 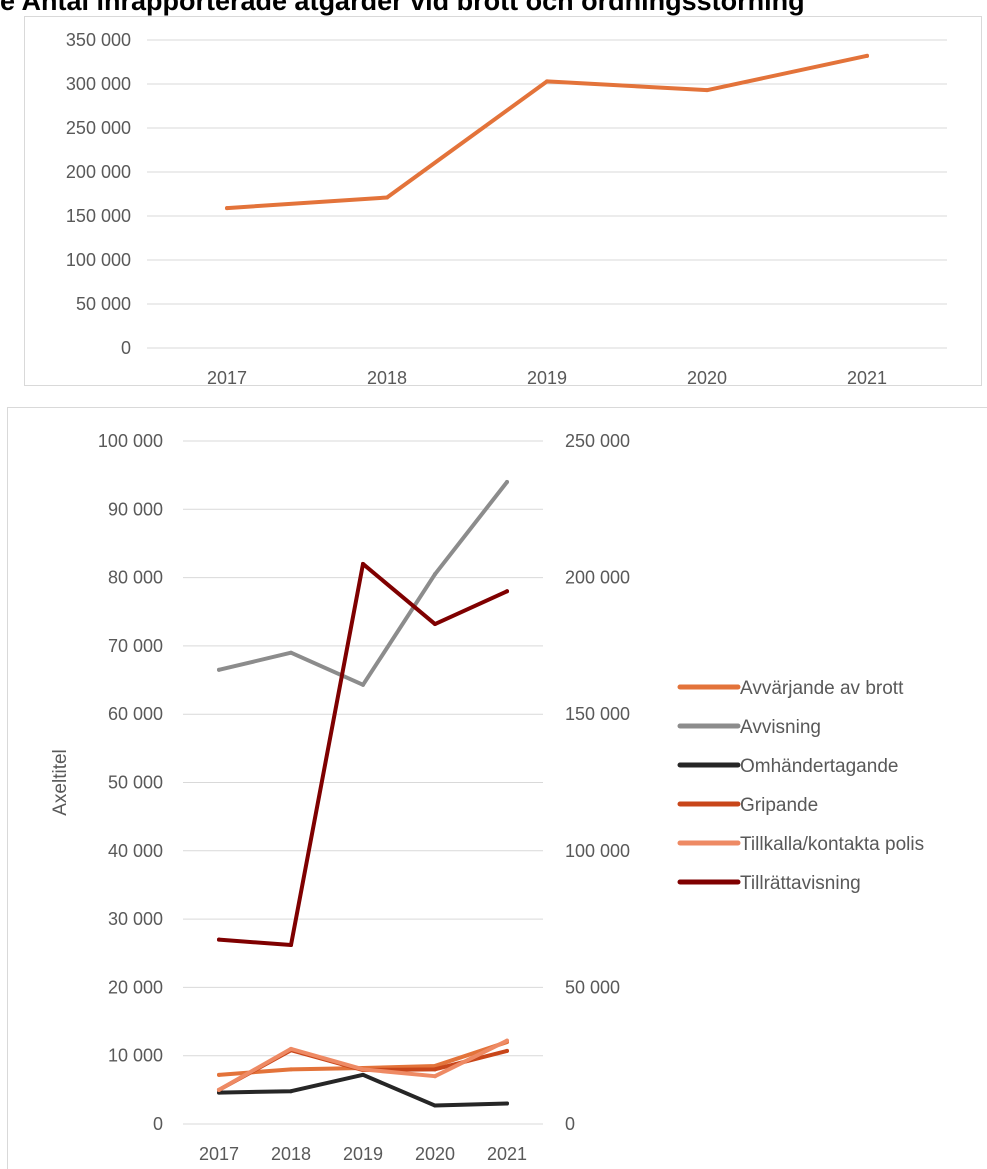 I want to click on y-tick-label: 40 000, so click(x=135, y=851).